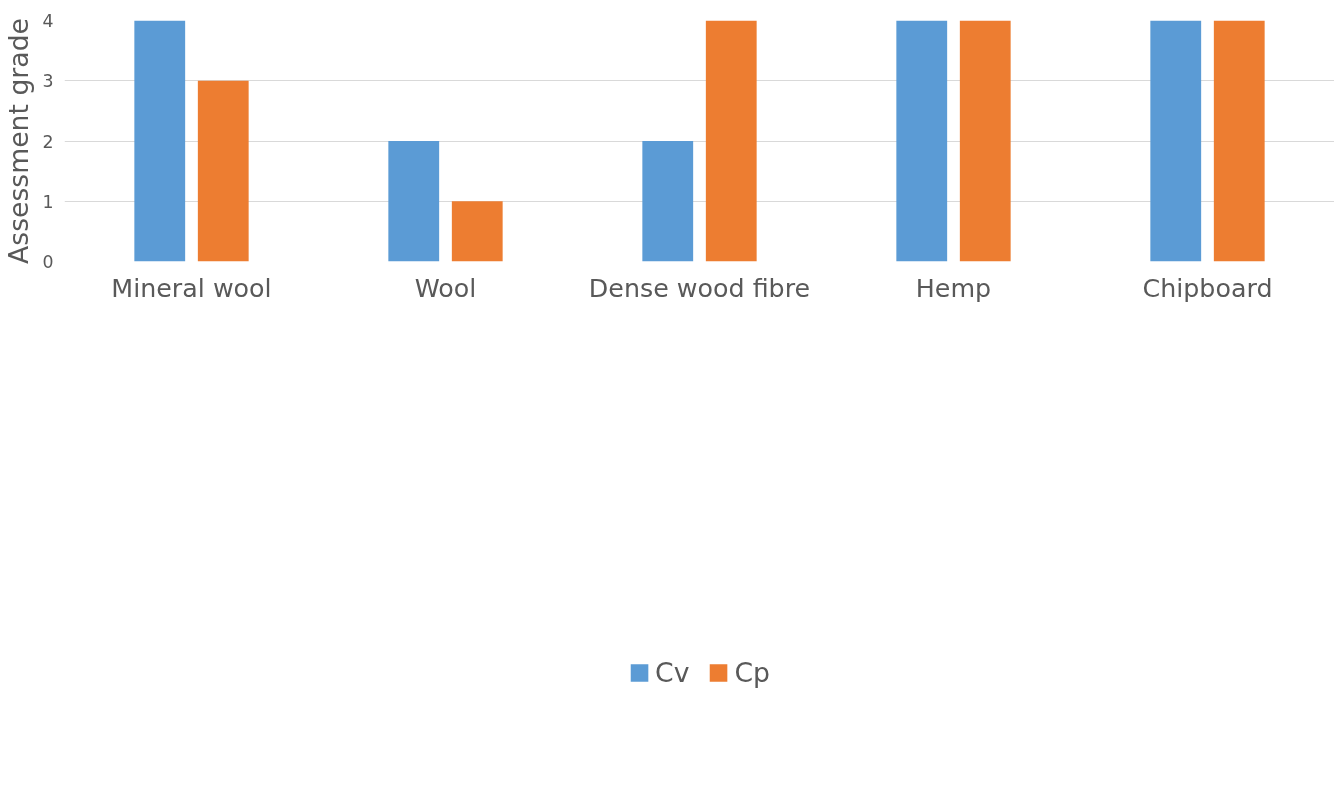  Describe the element at coordinates (48, 141) in the screenshot. I see `y-tick-label: 2` at that location.